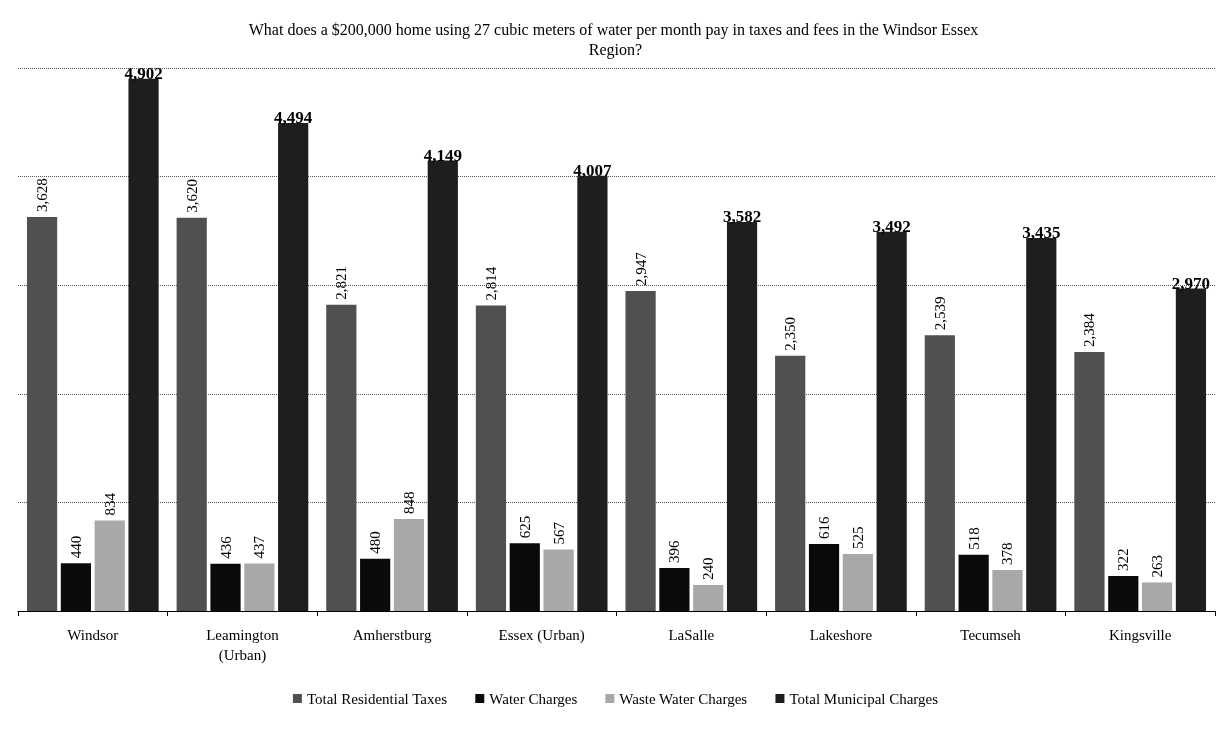 The width and height of the screenshot is (1231, 729). I want to click on data-label: 396, so click(674, 551).